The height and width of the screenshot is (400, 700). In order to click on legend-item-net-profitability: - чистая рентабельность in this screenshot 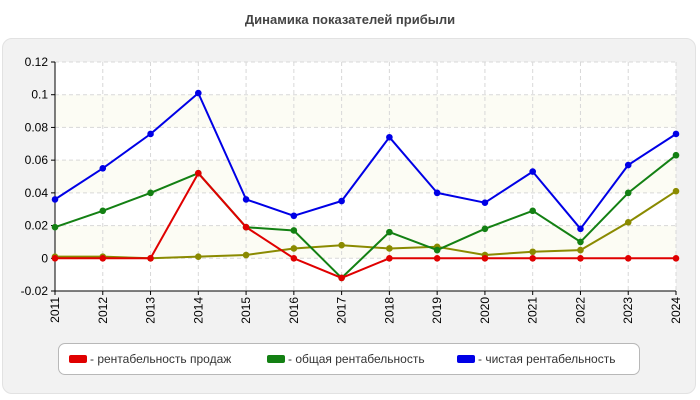, I will do `click(536, 359)`.